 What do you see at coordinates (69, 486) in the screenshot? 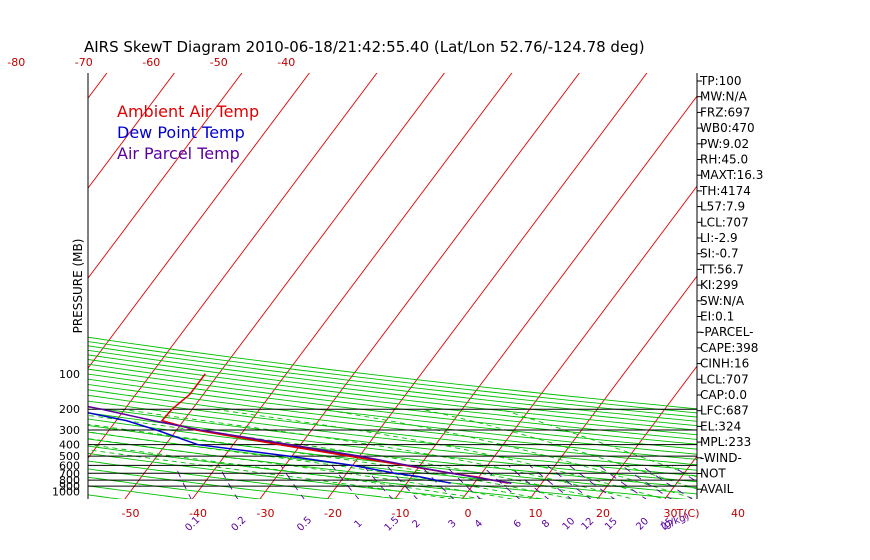
I see `pressure-tick-label: 900` at bounding box center [69, 486].